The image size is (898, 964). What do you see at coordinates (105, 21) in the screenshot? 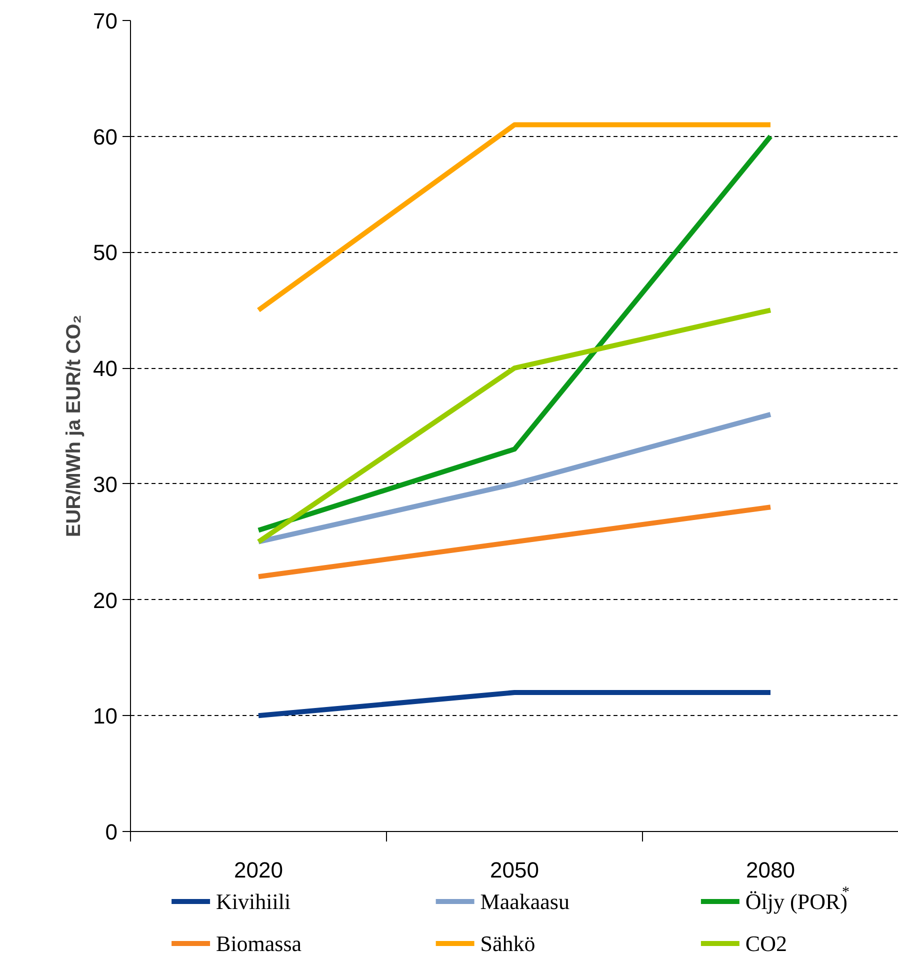
I see `y-tick-label: 70` at bounding box center [105, 21].